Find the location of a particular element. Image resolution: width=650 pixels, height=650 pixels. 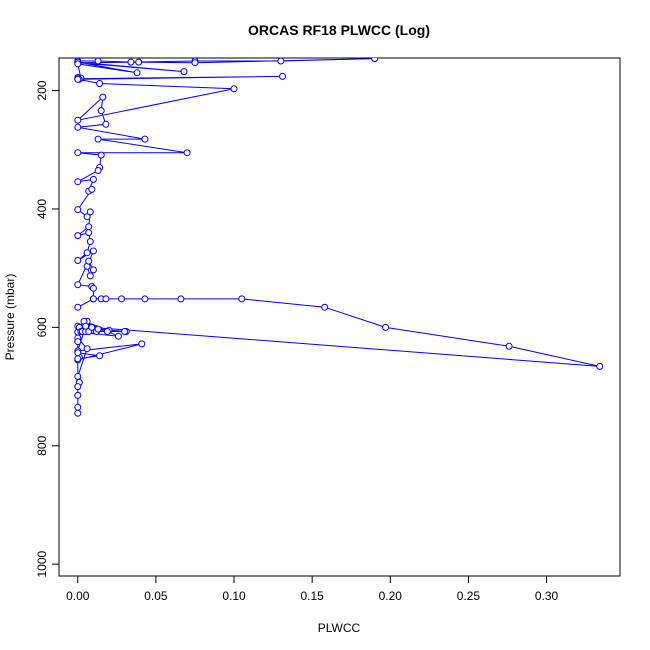

x-axis: 0.00 0.05 0.10 0.15 0.20 0.25 0.30 is located at coordinates (312, 589).